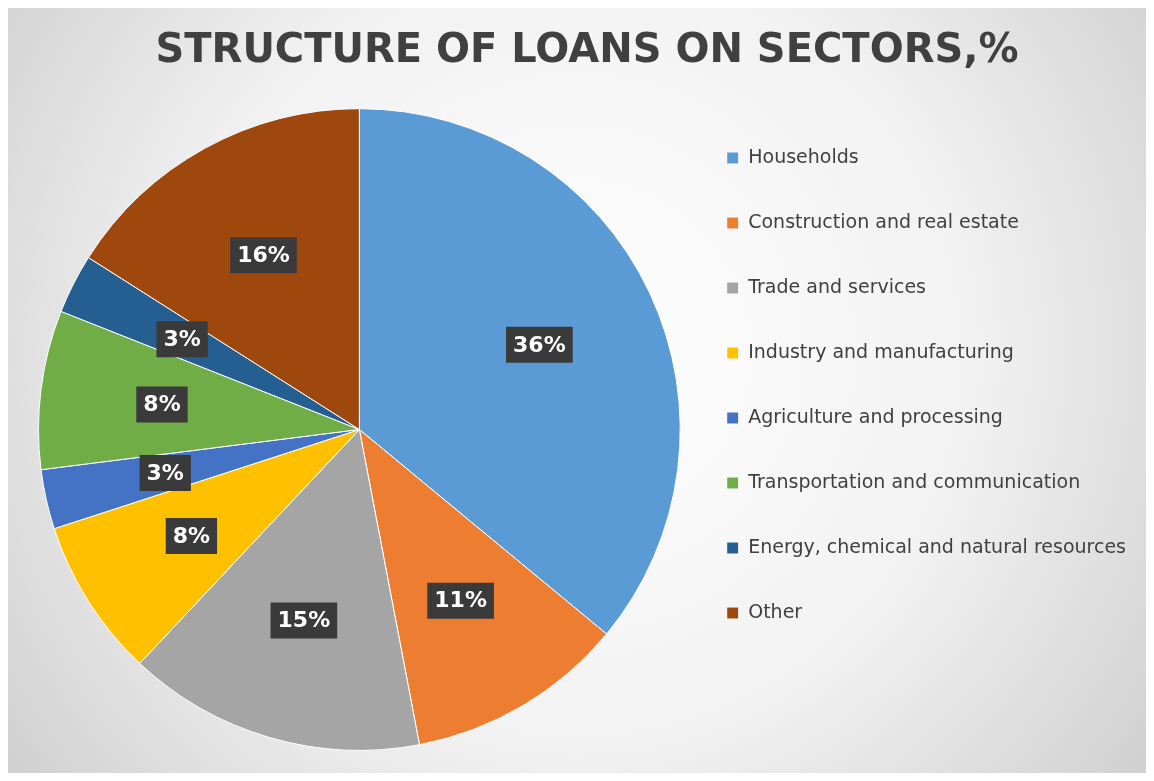 This screenshot has height=781, width=1154. What do you see at coordinates (775, 610) in the screenshot?
I see `legend-label: Other` at bounding box center [775, 610].